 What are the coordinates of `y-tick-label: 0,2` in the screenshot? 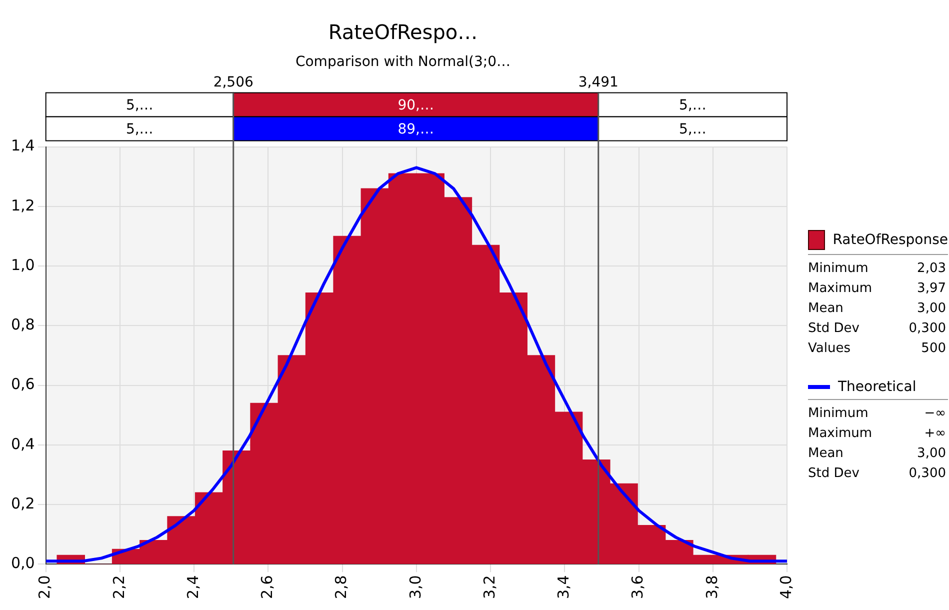 It's located at (22, 503).